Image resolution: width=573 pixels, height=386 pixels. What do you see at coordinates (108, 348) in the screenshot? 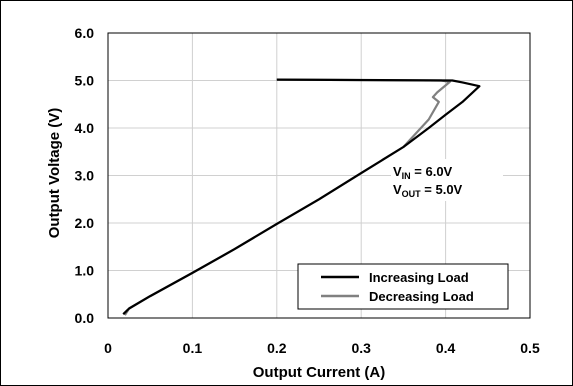
I see `x-tick-label: 0` at bounding box center [108, 348].